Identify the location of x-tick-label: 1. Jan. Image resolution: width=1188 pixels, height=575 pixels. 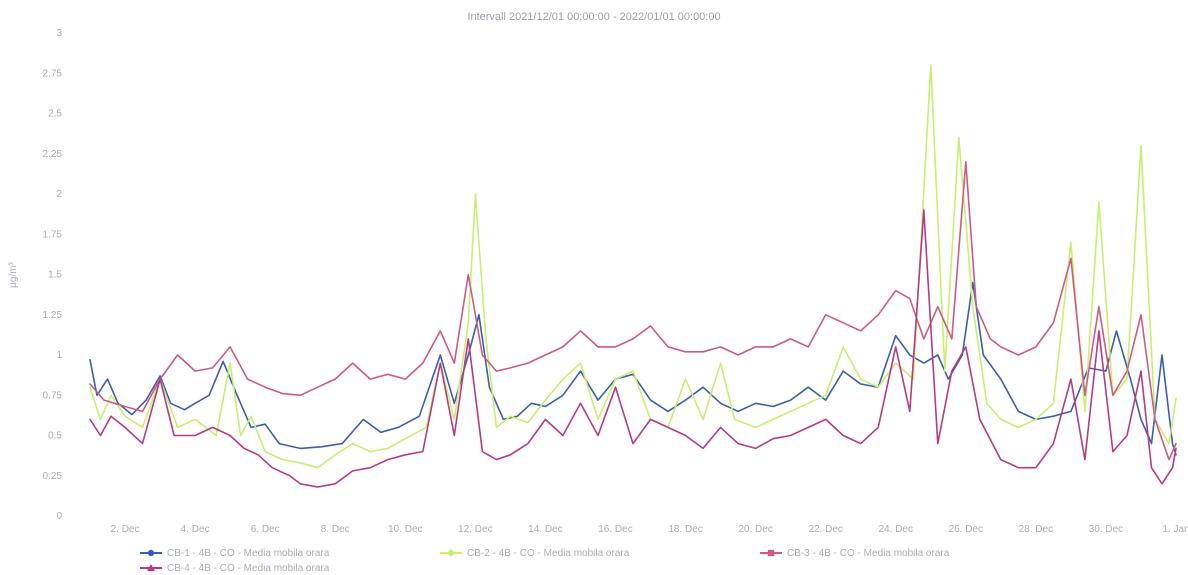
(1175, 529).